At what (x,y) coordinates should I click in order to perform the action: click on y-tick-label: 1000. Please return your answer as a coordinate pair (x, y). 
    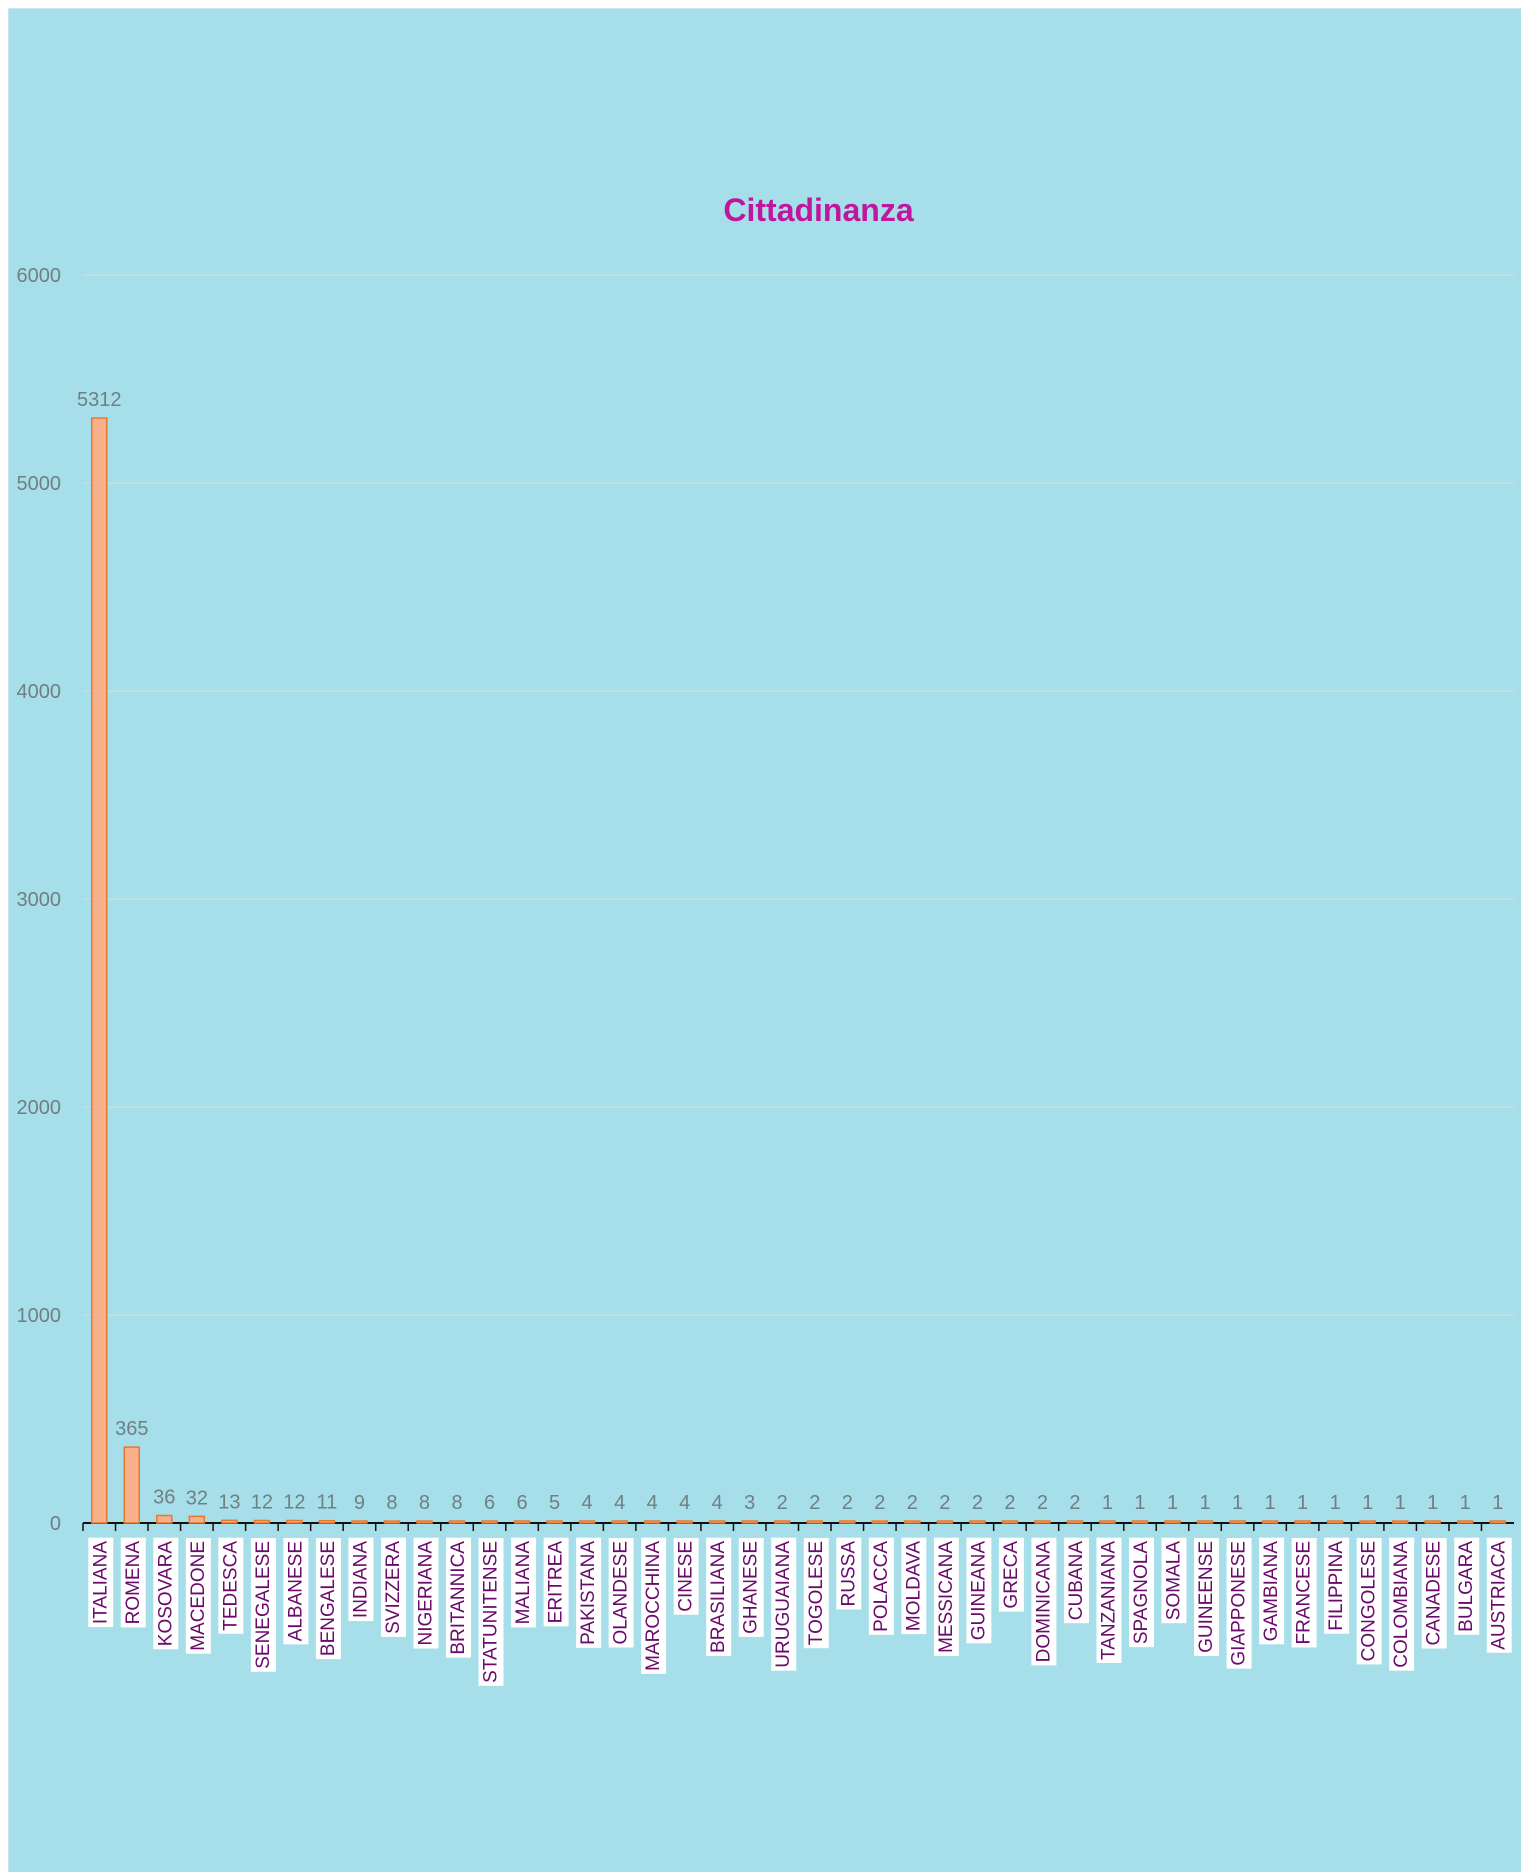
    Looking at the image, I should click on (39, 1316).